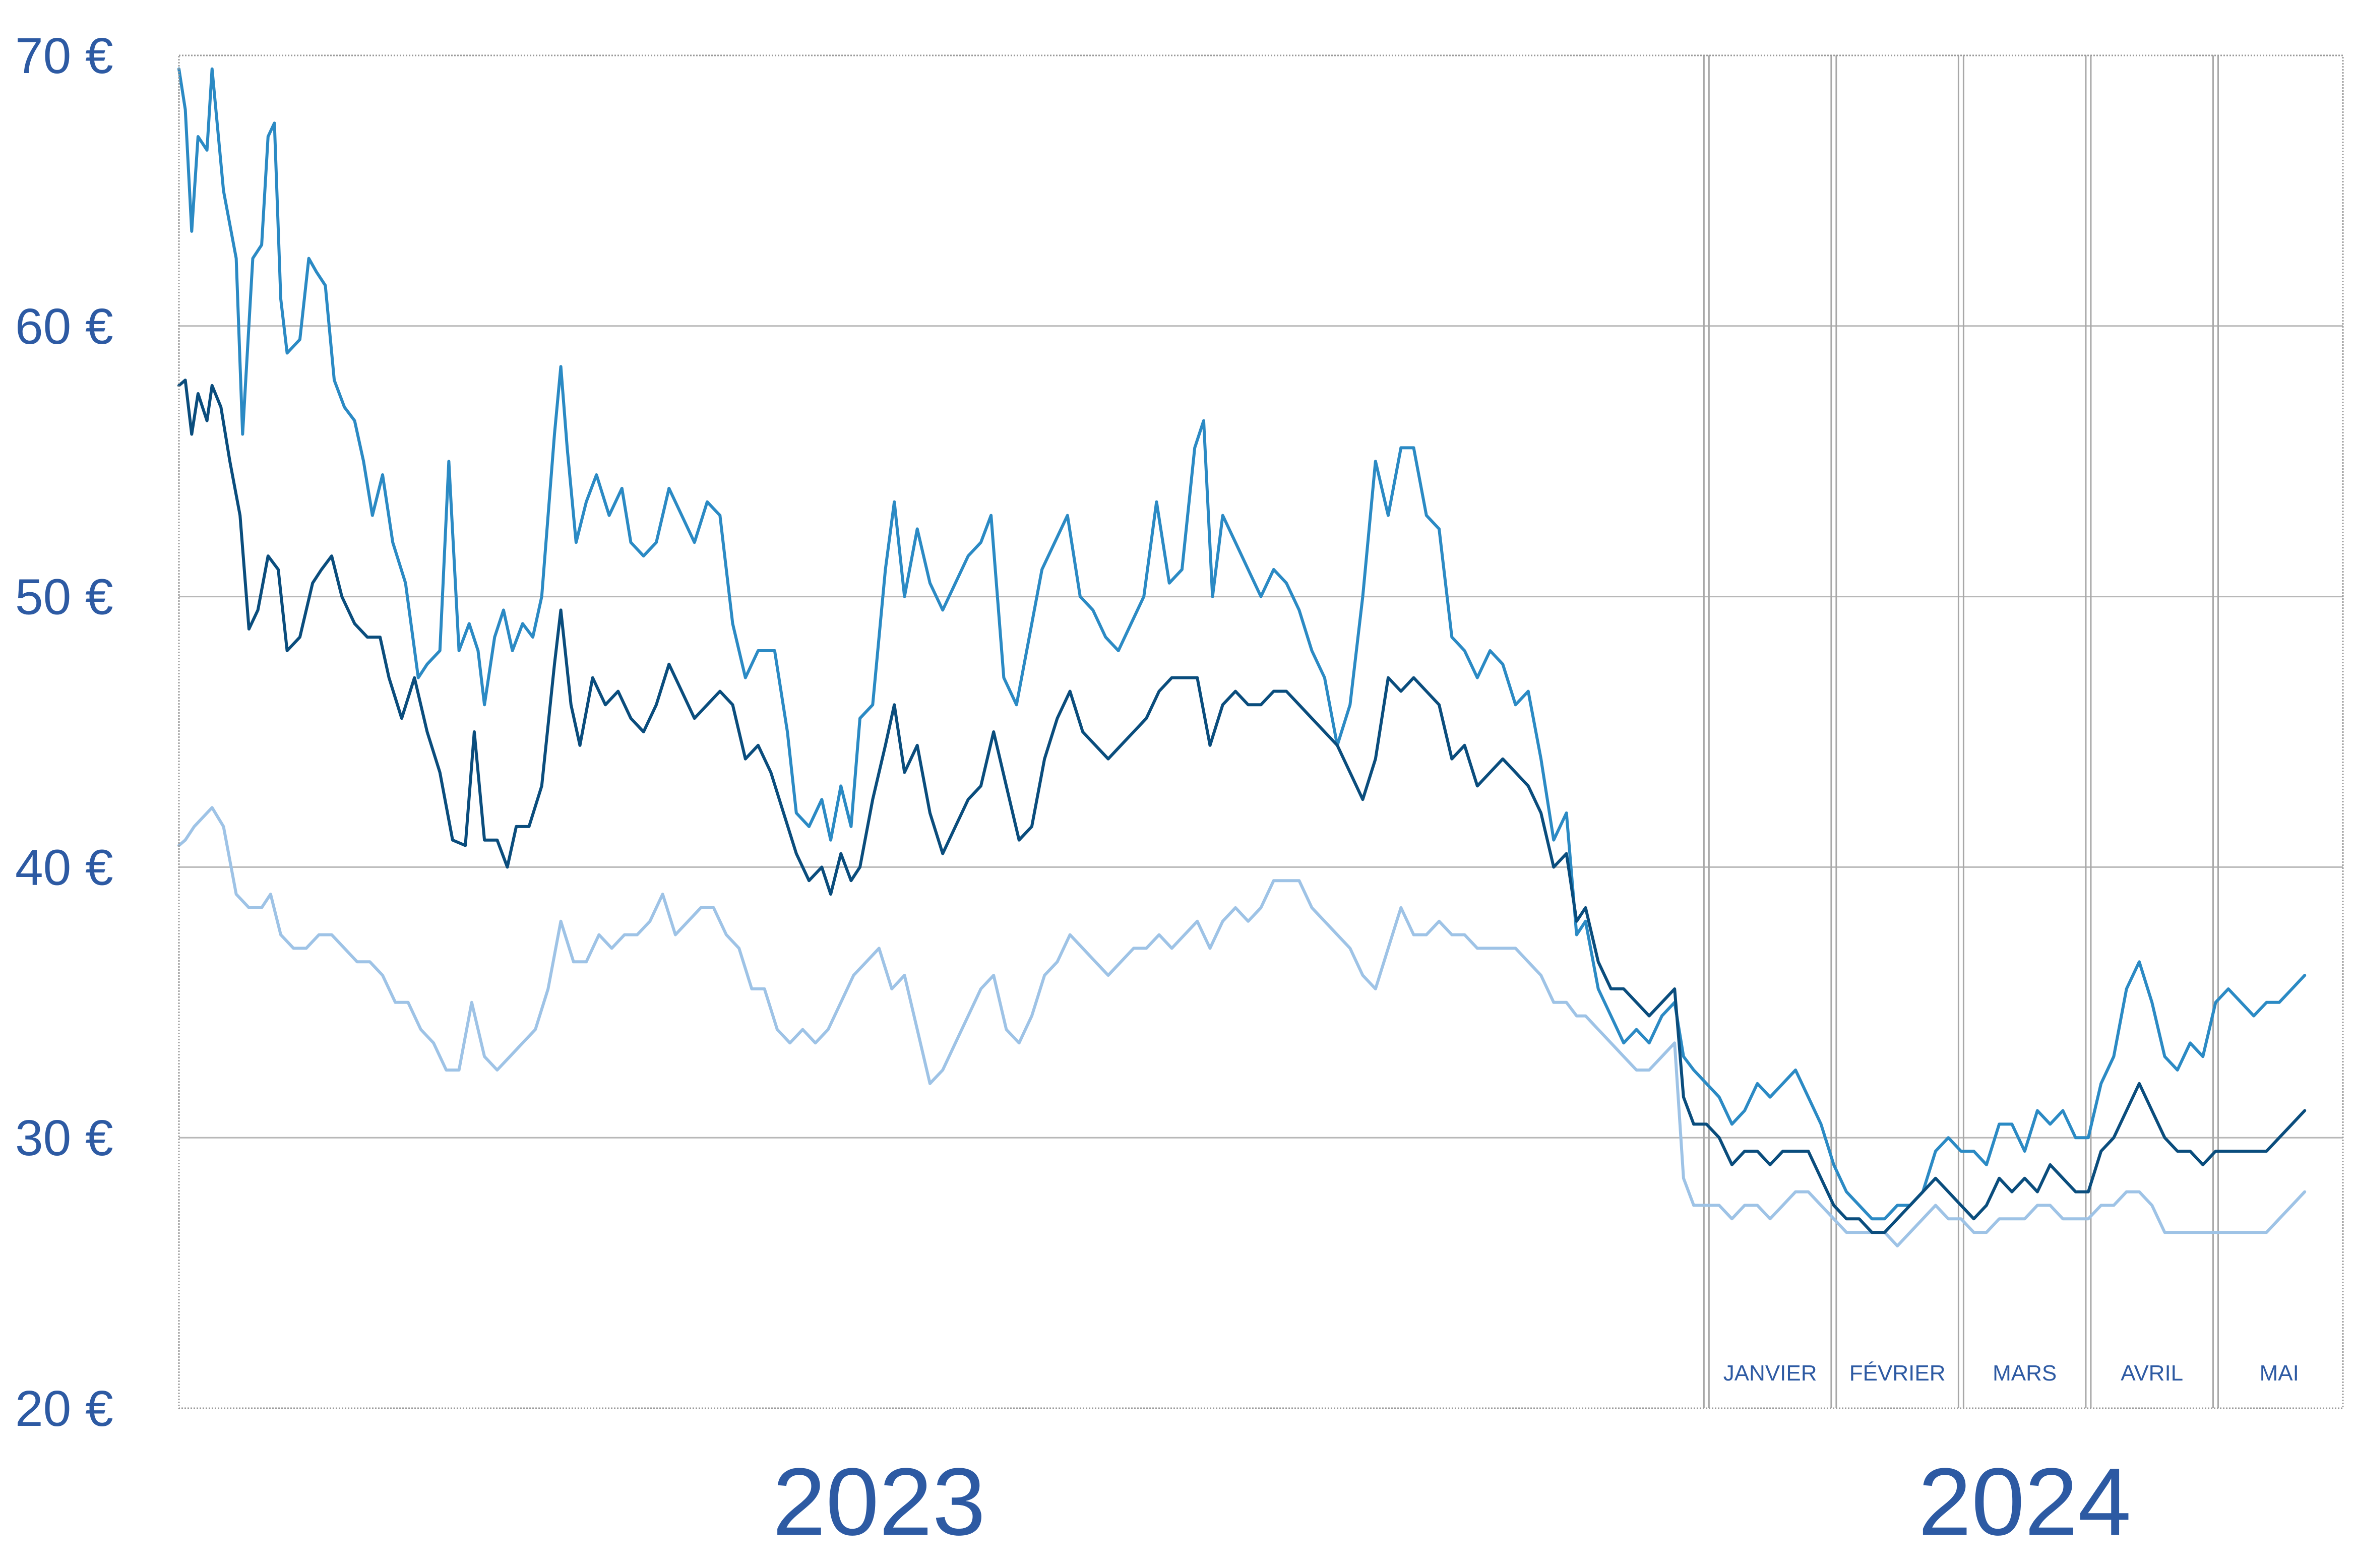 The width and height of the screenshot is (2355, 1568). Describe the element at coordinates (2152, 1373) in the screenshot. I see `month-label: AVRIL` at that location.